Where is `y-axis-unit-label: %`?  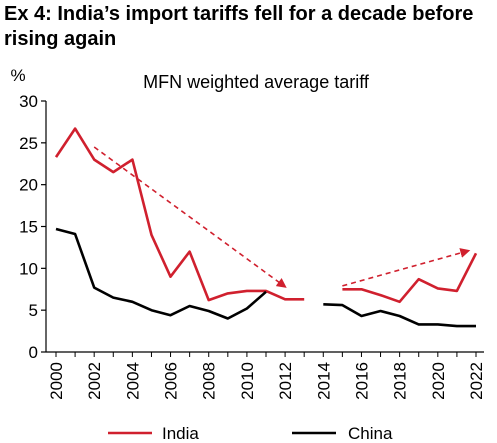
y-axis-unit-label: % is located at coordinates (17, 75).